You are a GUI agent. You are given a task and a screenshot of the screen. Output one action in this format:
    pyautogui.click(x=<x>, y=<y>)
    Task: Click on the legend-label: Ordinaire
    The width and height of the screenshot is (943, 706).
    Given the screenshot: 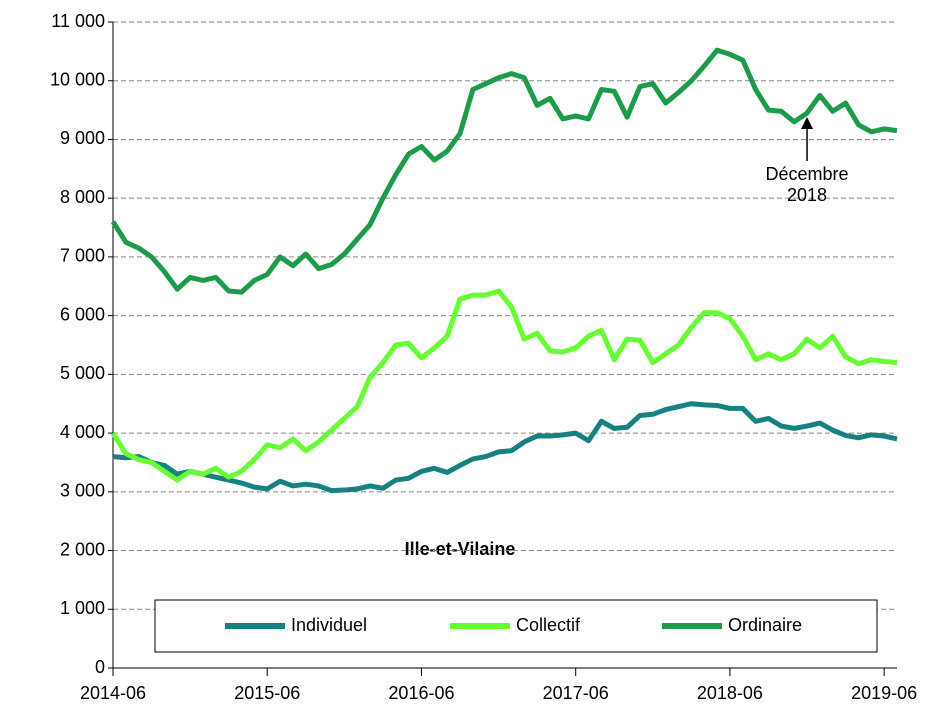 What is the action you would take?
    pyautogui.click(x=765, y=625)
    